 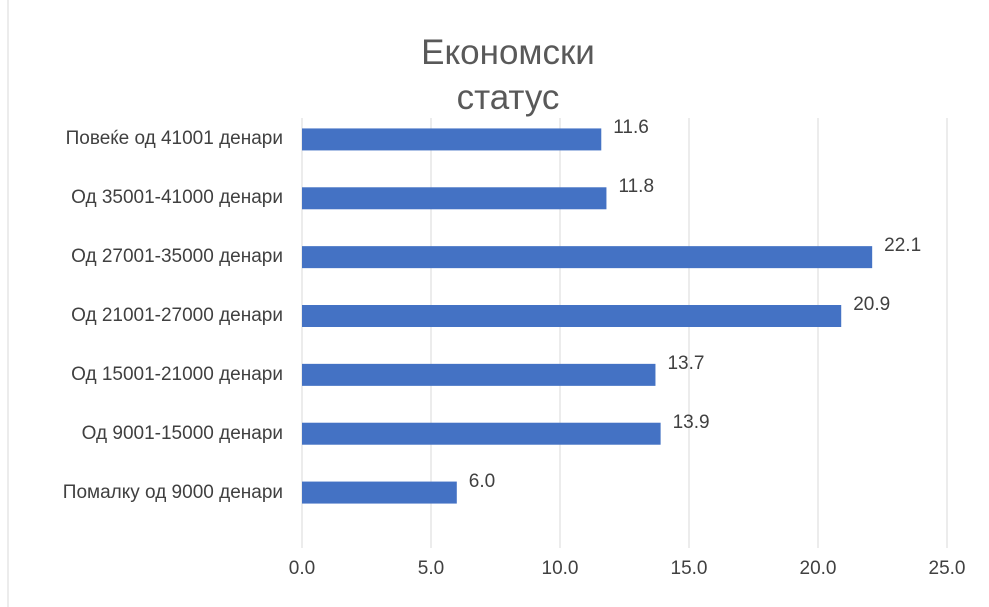 What do you see at coordinates (172, 492) in the screenshot?
I see `y-tick-label: Помалку од 9000 денари` at bounding box center [172, 492].